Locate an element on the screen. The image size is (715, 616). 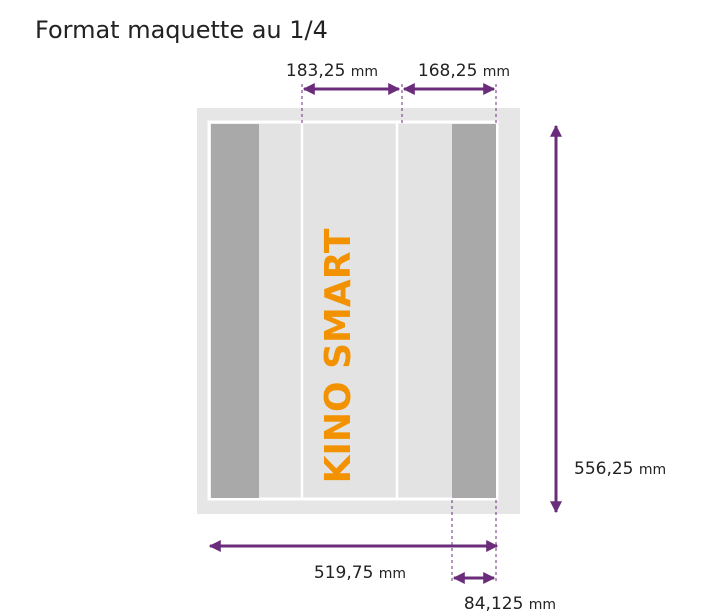
dimension-label: 183,25 mm is located at coordinates (332, 71).